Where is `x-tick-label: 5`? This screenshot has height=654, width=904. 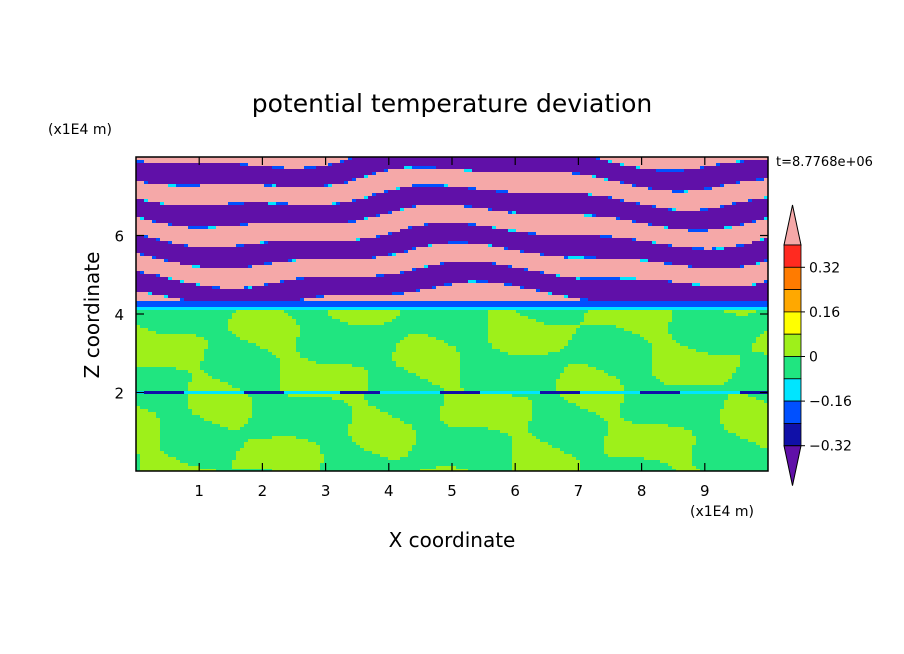
x-tick-label: 5 is located at coordinates (452, 491).